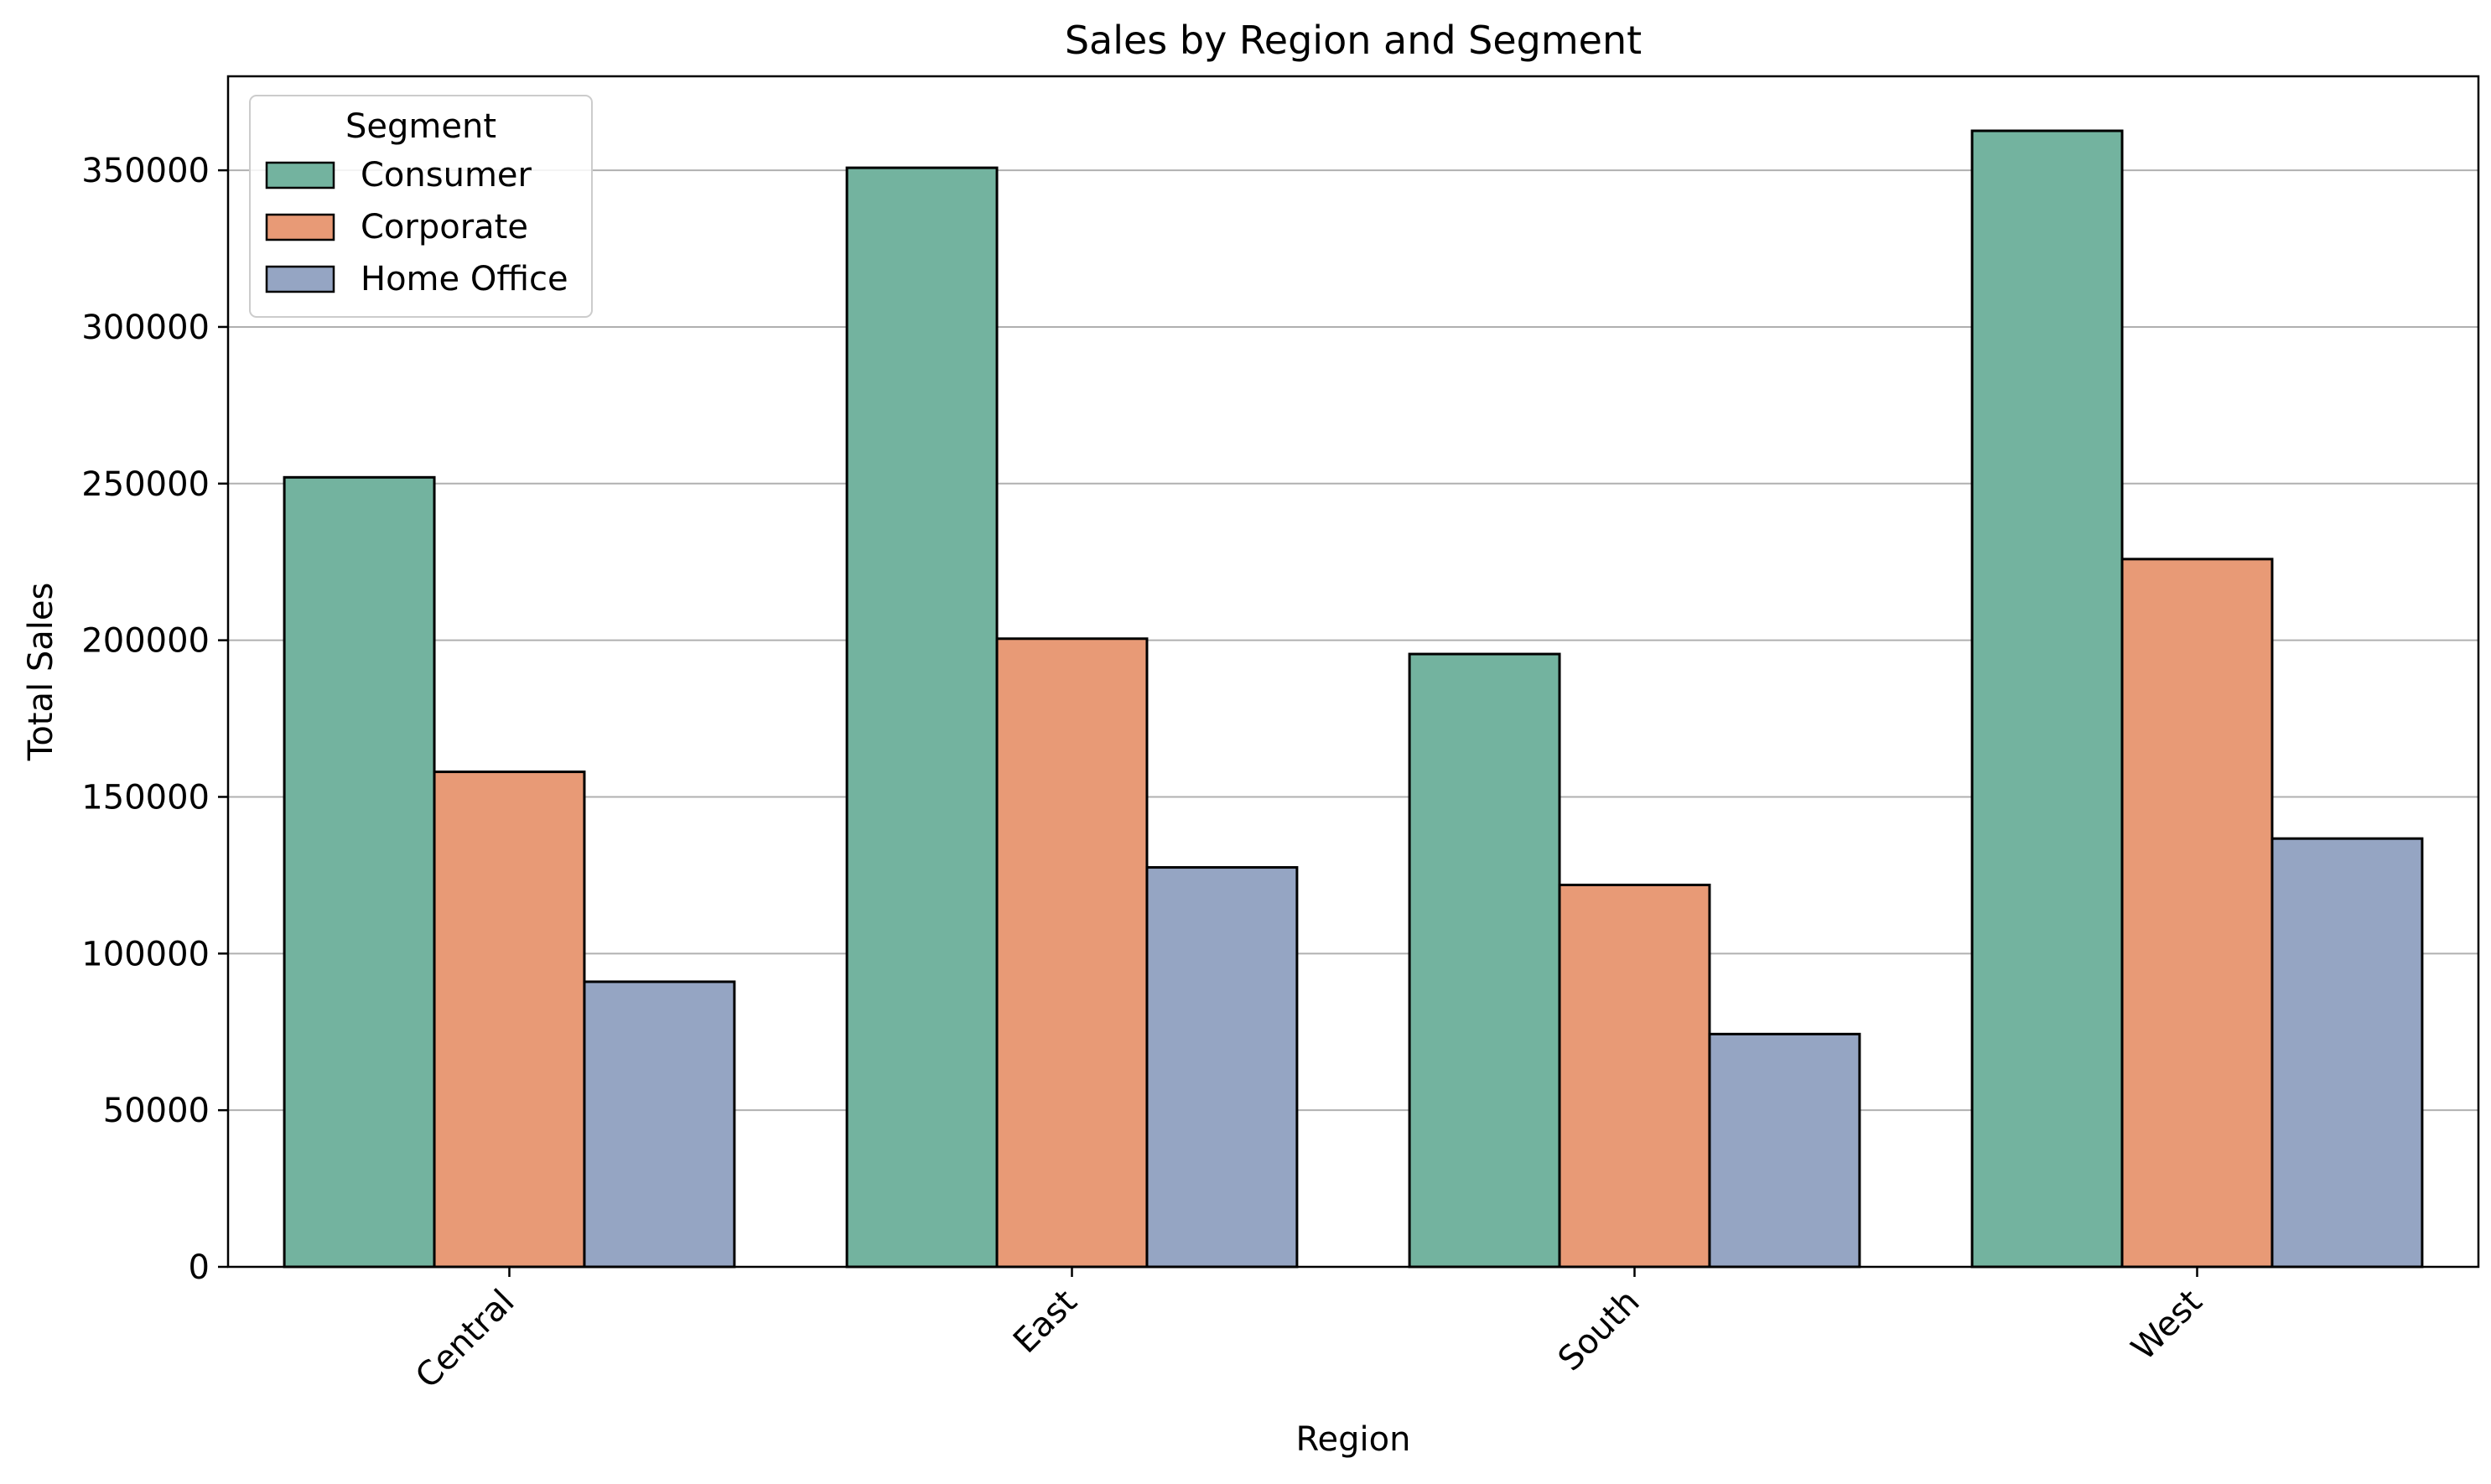  I want to click on legend-box, so click(421, 206).